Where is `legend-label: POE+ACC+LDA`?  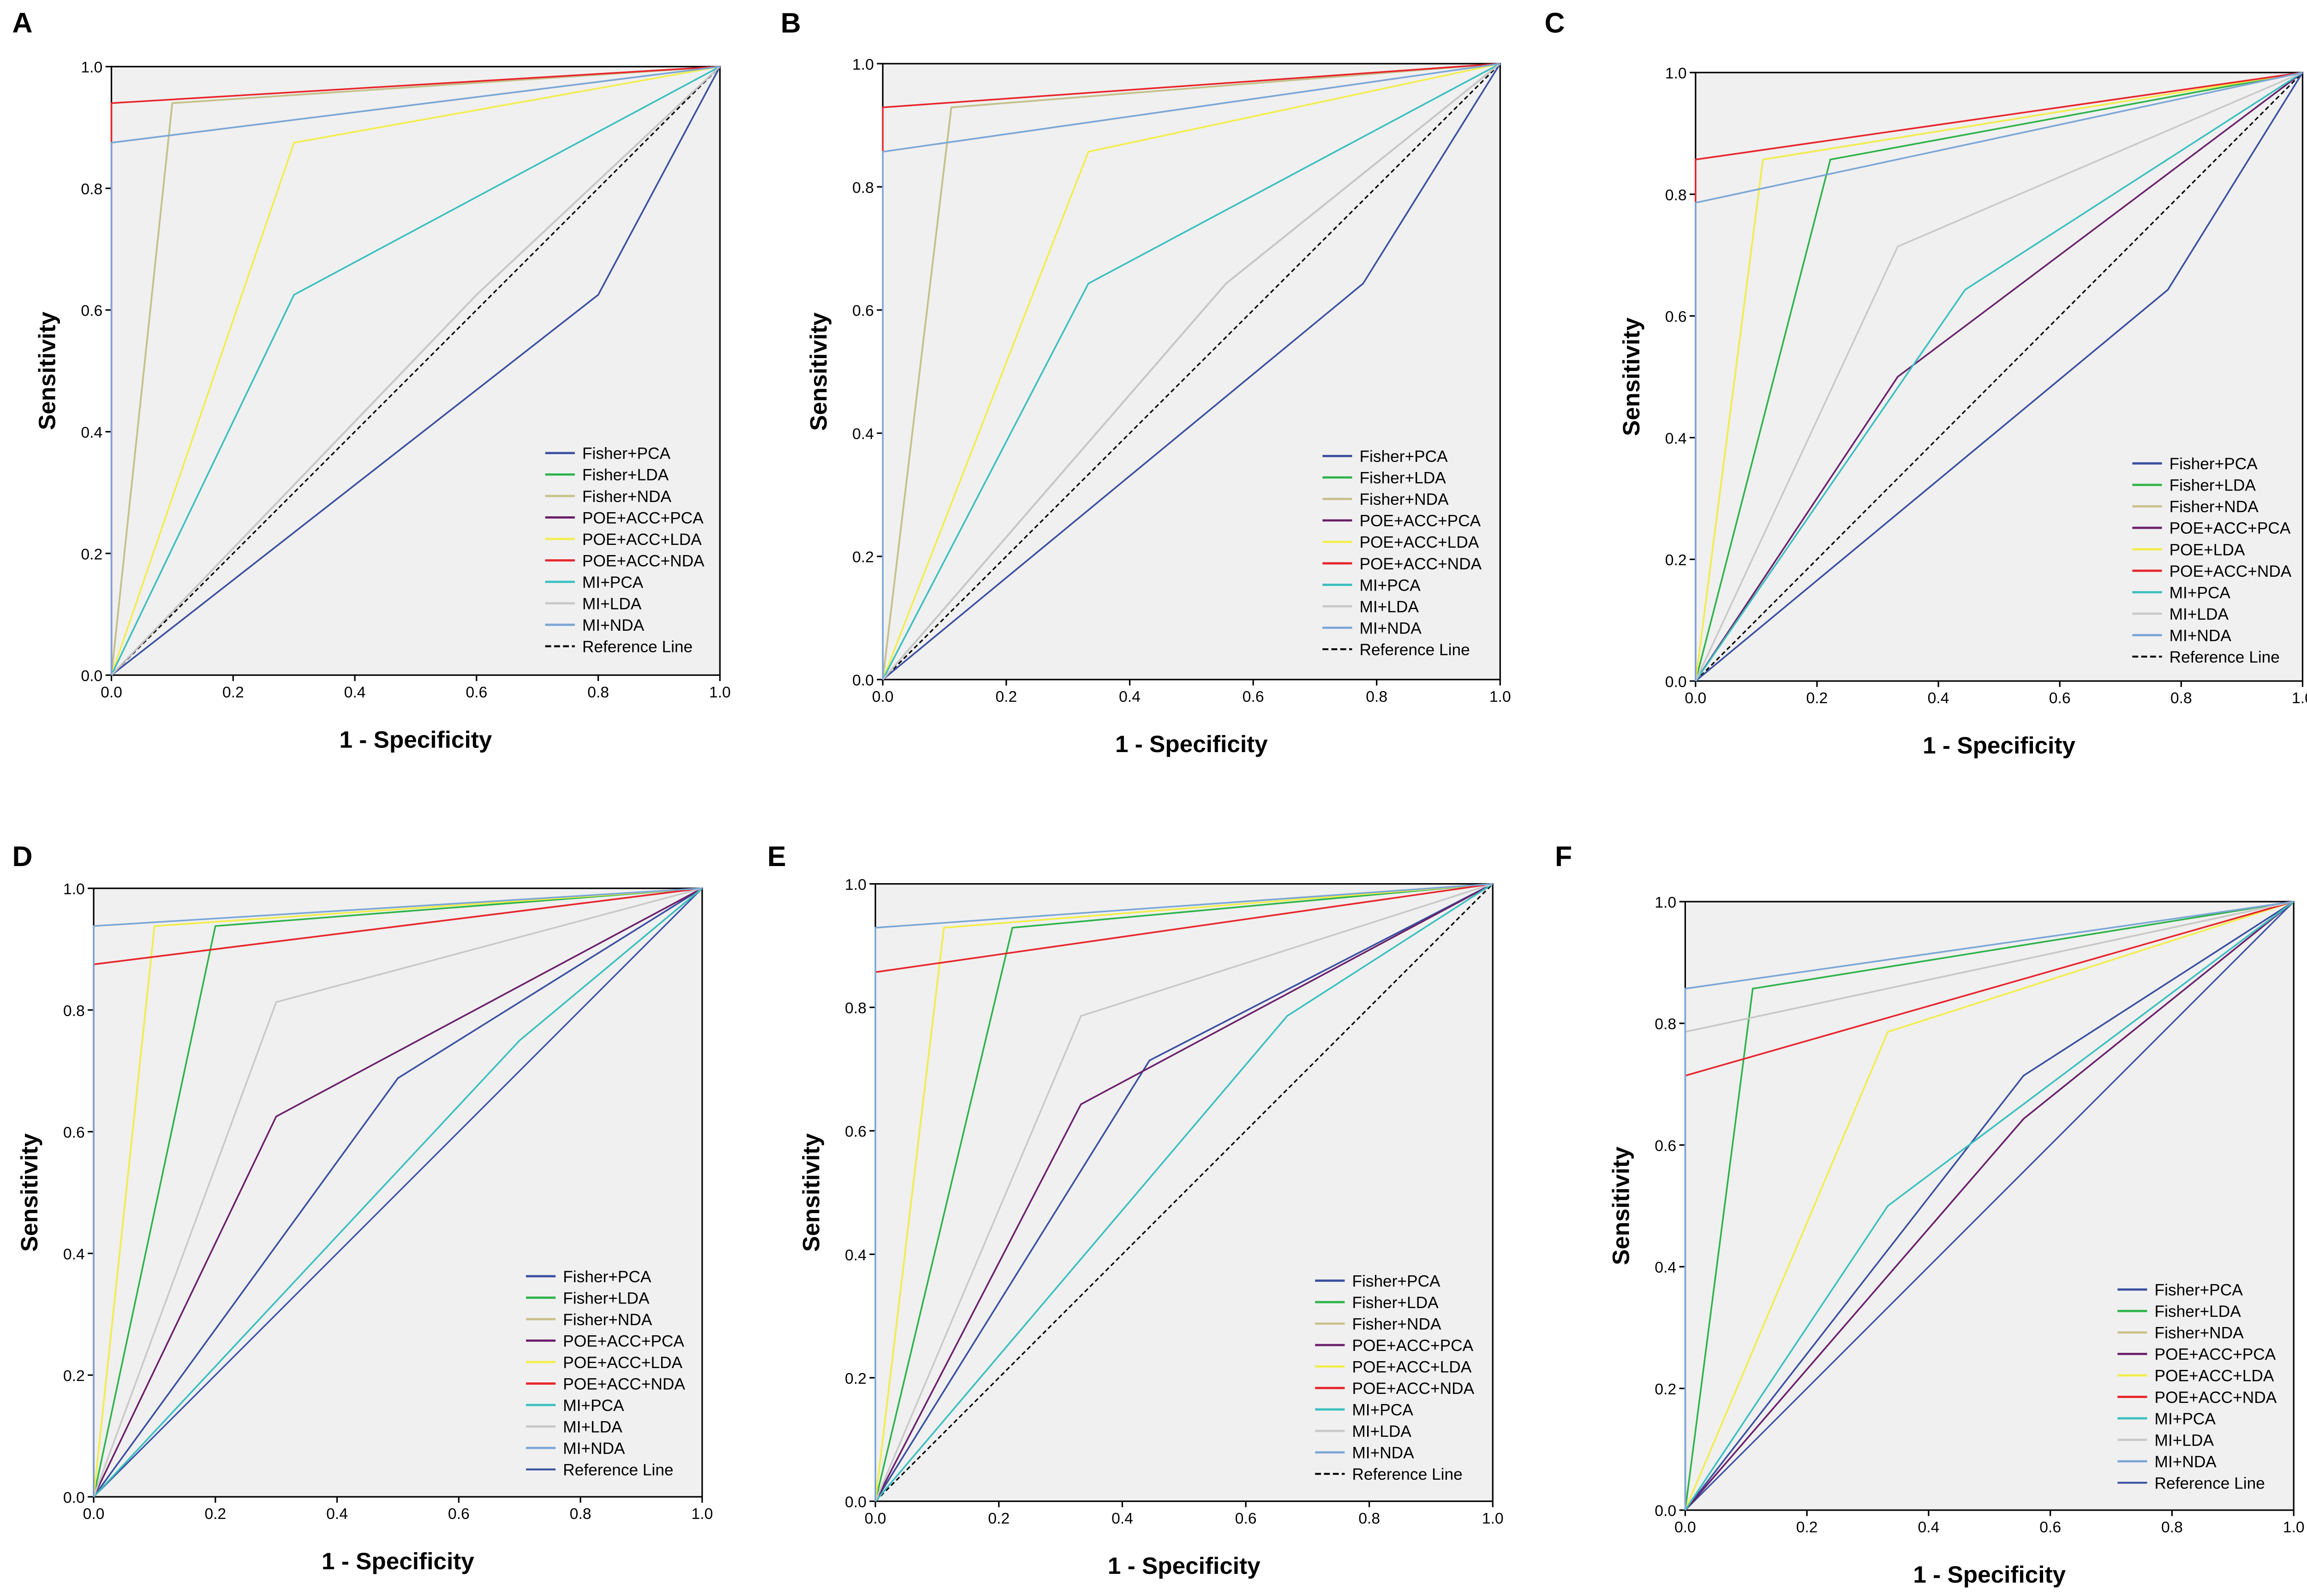
legend-label: POE+ACC+LDA is located at coordinates (622, 1363).